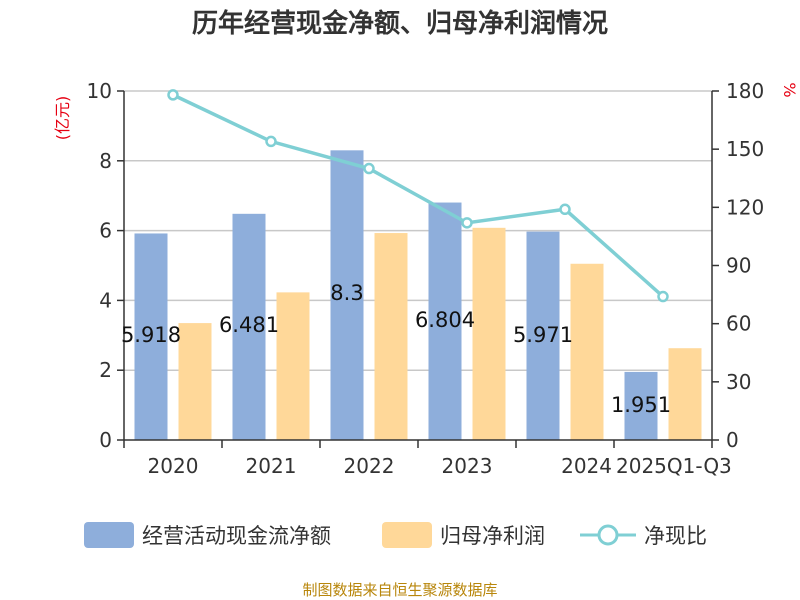 The height and width of the screenshot is (600, 800). What do you see at coordinates (173, 466) in the screenshot?
I see `x-tick-label: 2020` at bounding box center [173, 466].